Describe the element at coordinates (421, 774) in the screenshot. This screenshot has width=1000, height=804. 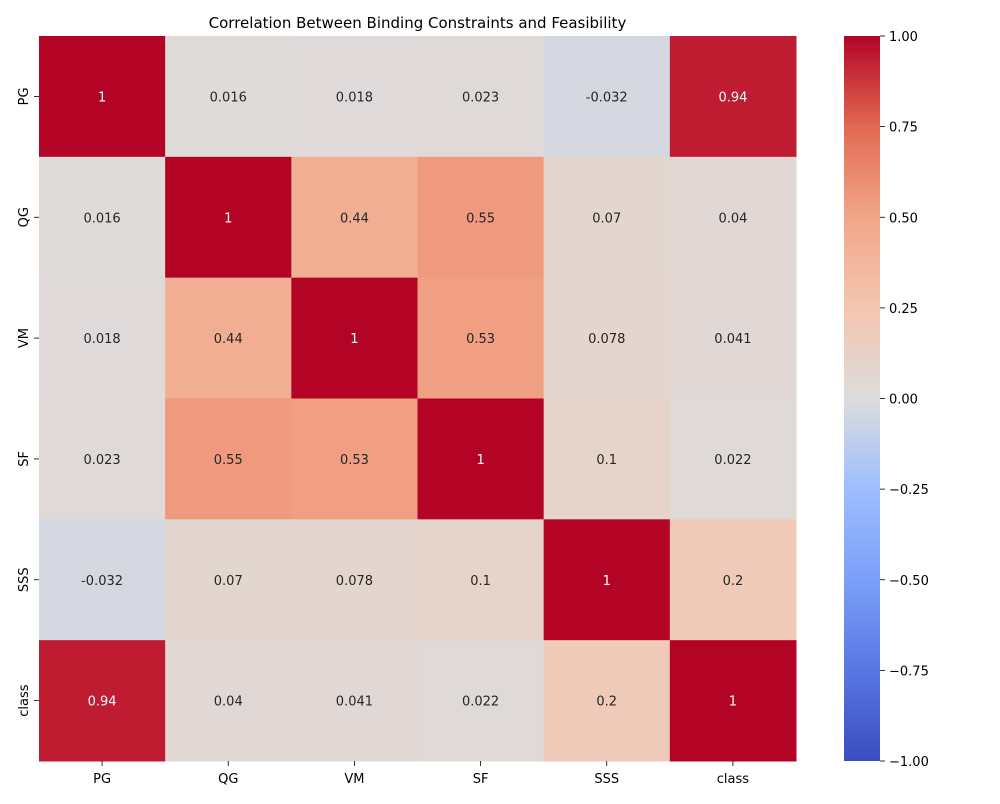
I see `x-axis: PG QG VM SF SSS class` at that location.